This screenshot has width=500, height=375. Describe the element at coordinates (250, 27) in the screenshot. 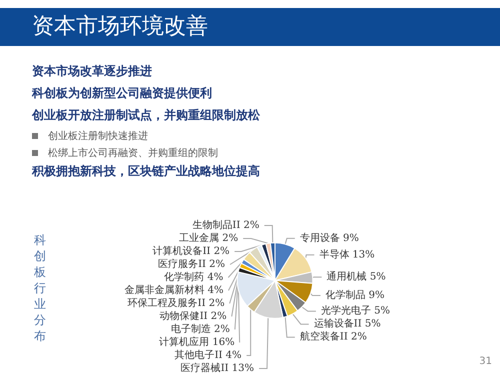

I see `chart-title: 资本市场环境改善` at that location.